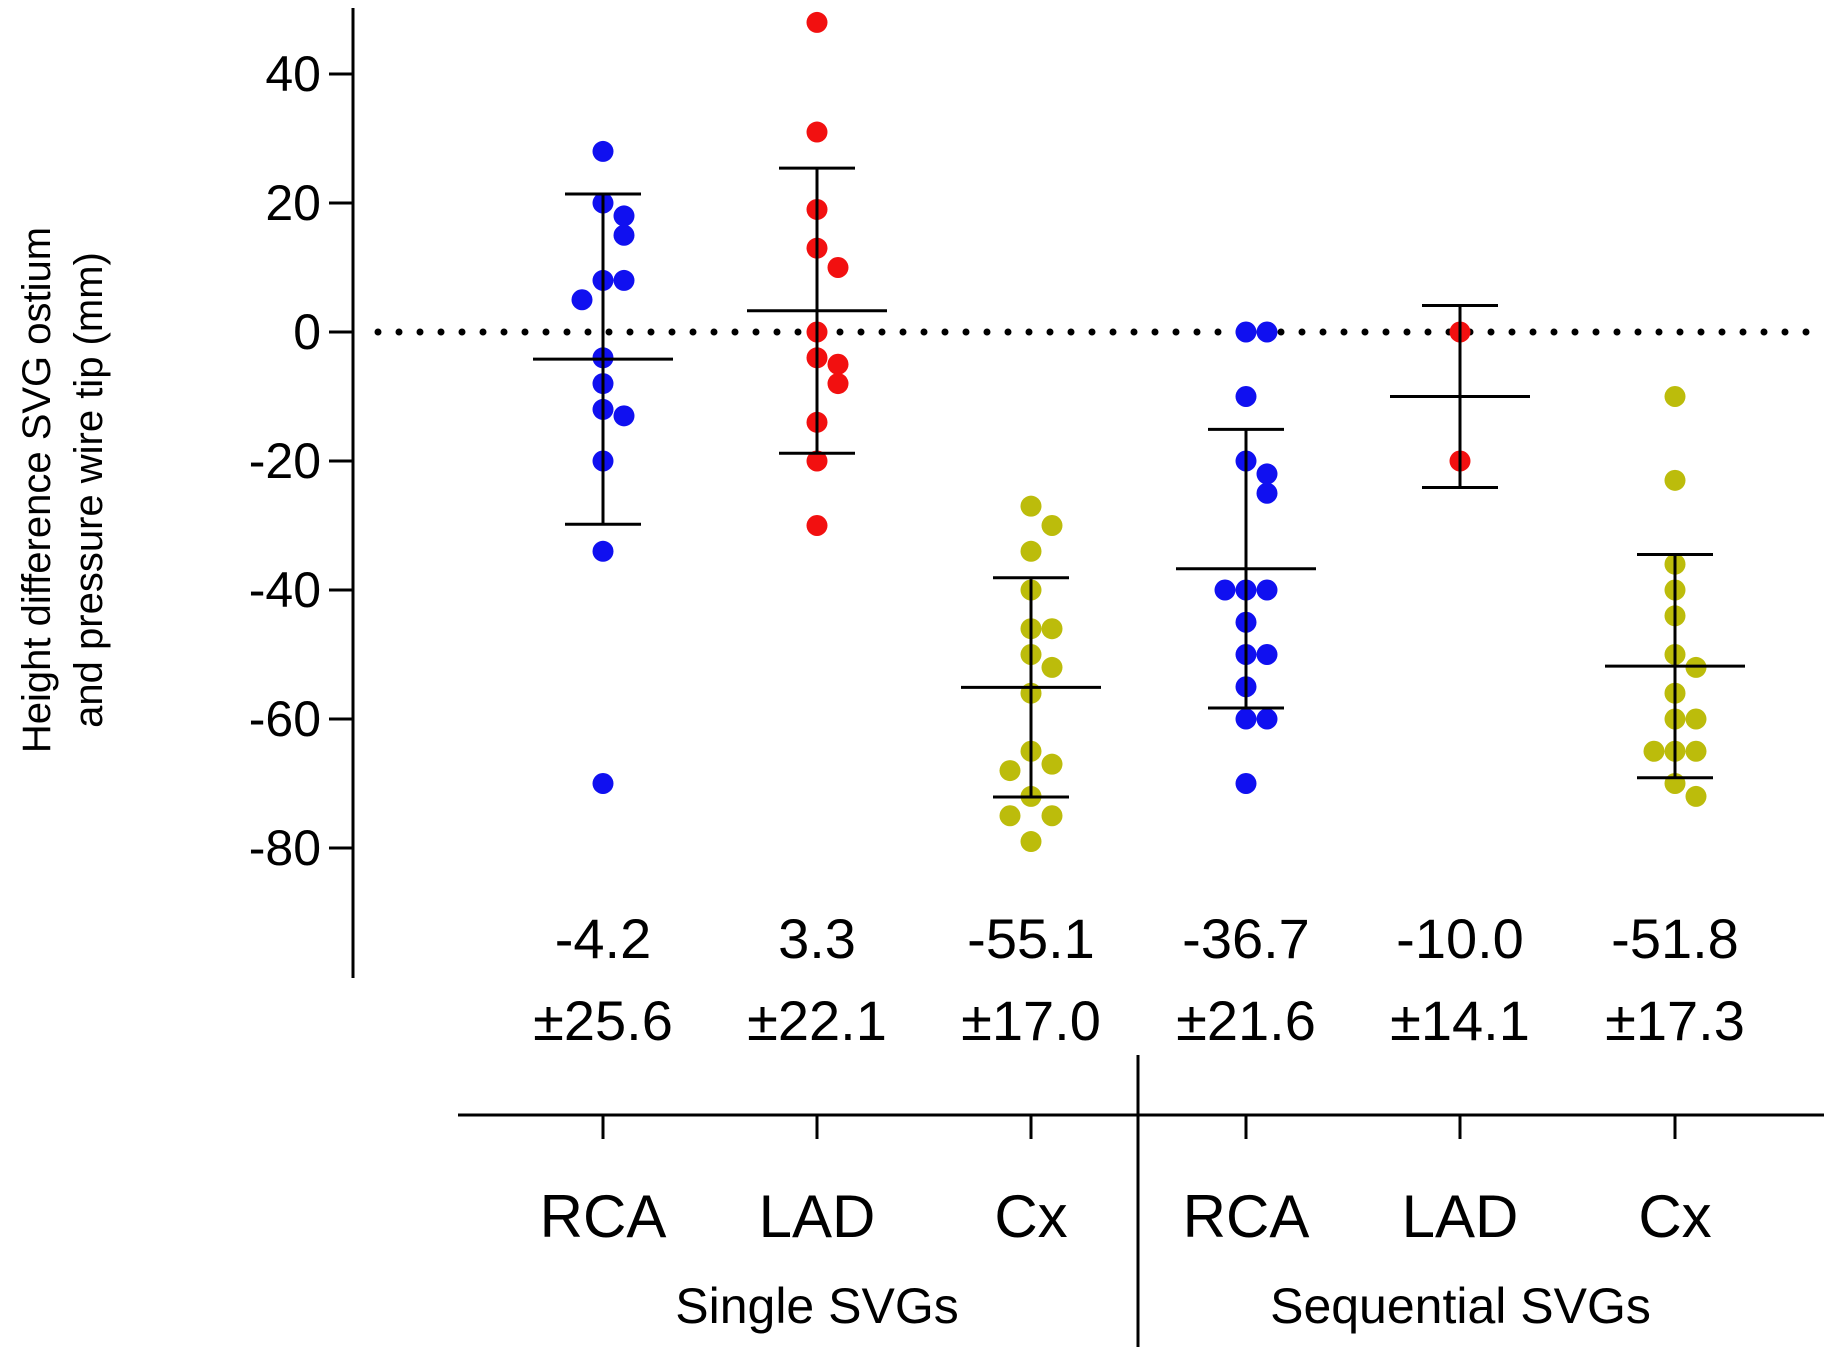  Describe the element at coordinates (1460, 938) in the screenshot. I see `mean-value-label: -10.0` at that location.